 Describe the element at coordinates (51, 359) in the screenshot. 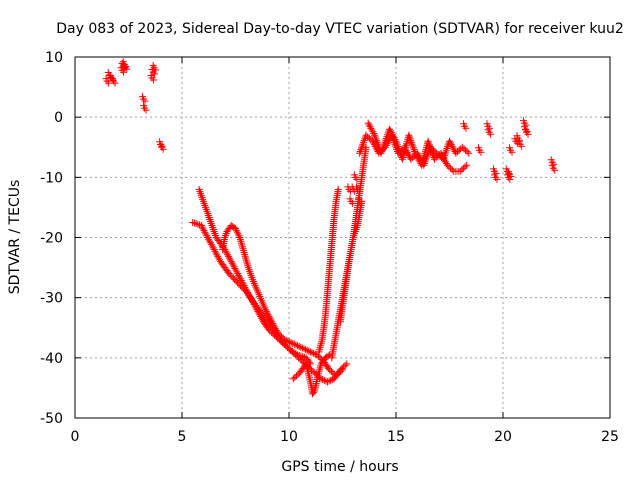

I see `y-tick-label: -40` at that location.